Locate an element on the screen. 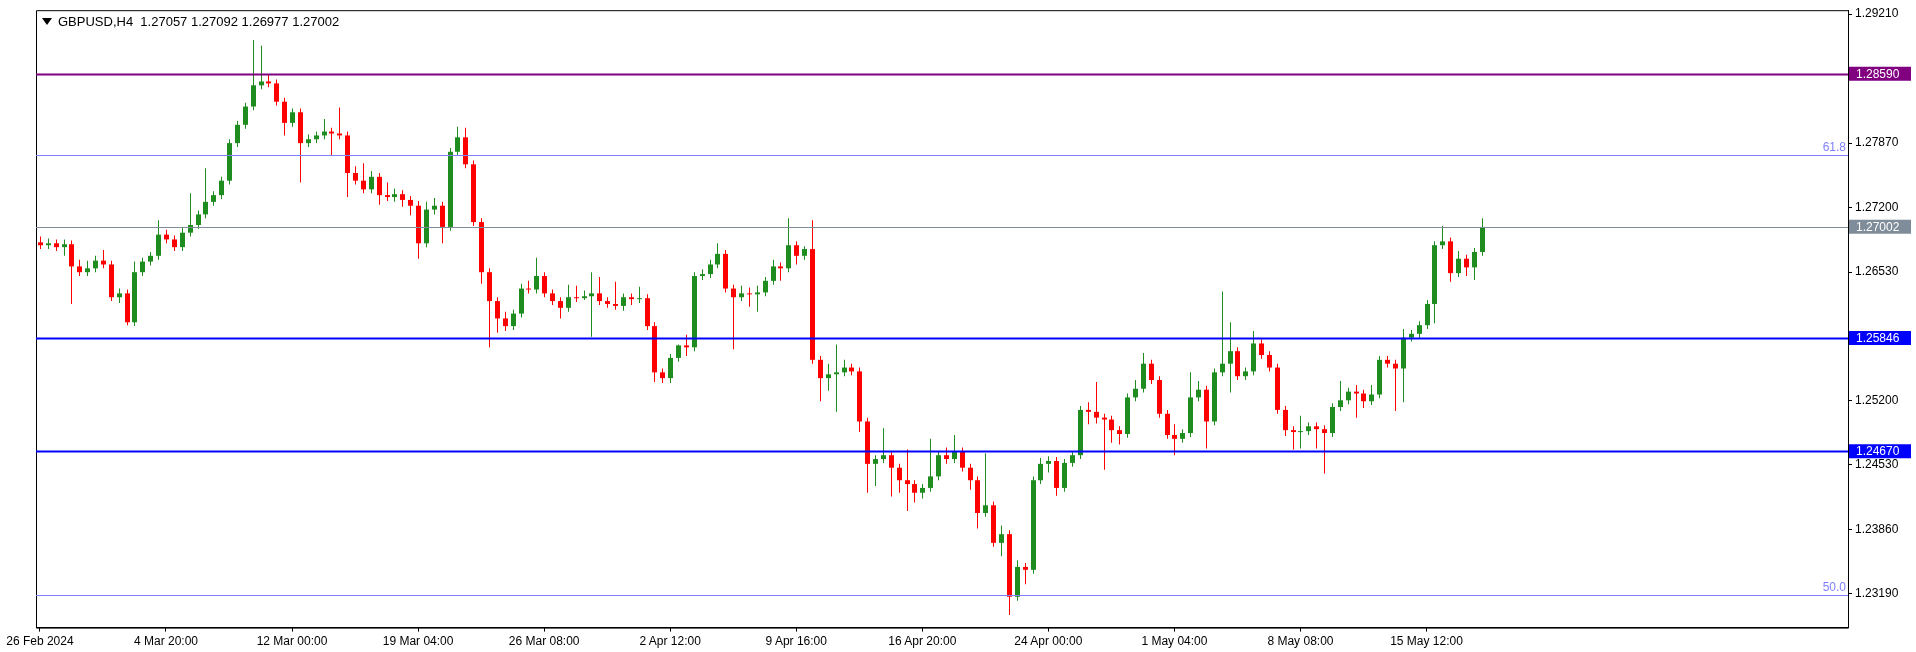  y-tick-label: 1.26530 is located at coordinates (1877, 271).